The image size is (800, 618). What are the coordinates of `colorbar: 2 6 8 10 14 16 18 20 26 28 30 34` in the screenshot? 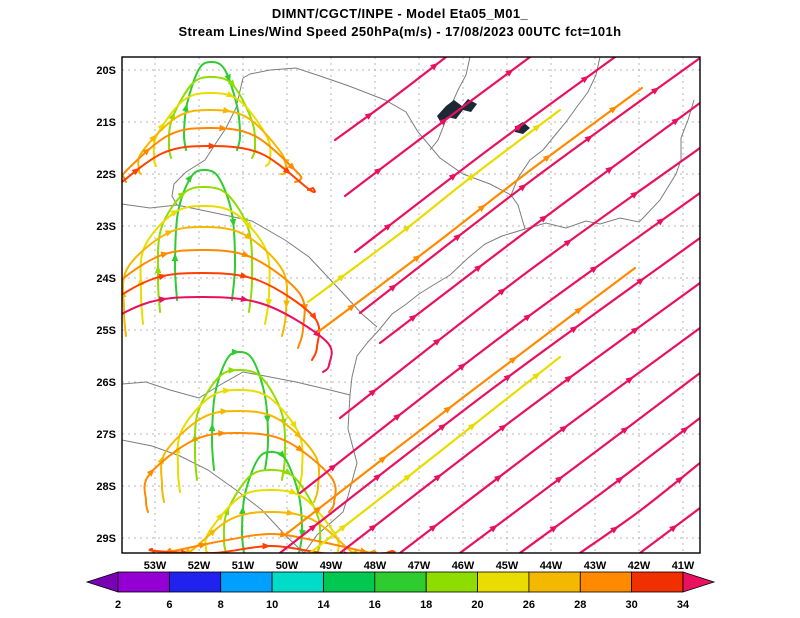 It's located at (400, 591).